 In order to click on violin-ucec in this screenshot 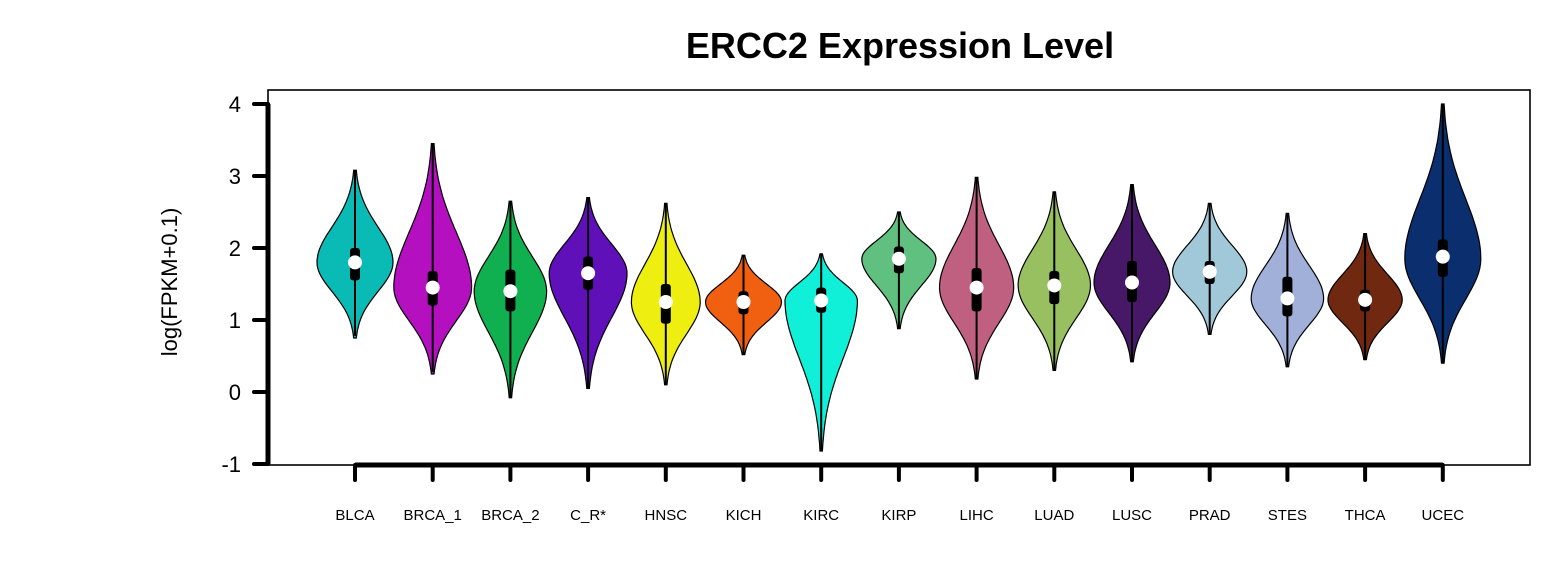, I will do `click(1443, 233)`.